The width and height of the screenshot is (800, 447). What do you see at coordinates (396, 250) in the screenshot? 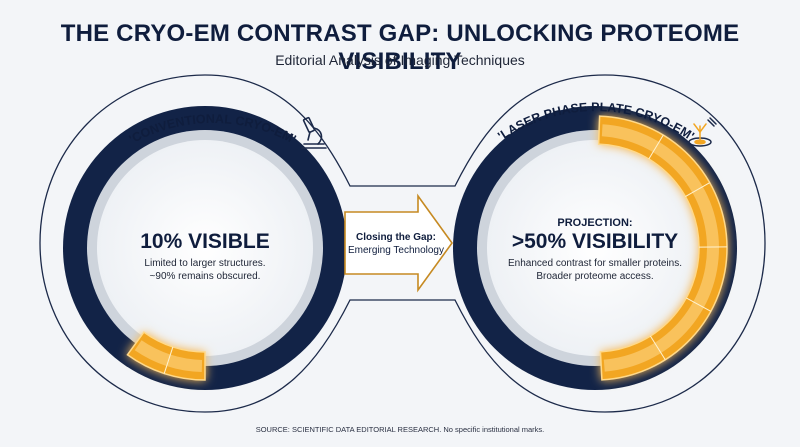
I see `connector-line-2: Emerging Technology` at bounding box center [396, 250].